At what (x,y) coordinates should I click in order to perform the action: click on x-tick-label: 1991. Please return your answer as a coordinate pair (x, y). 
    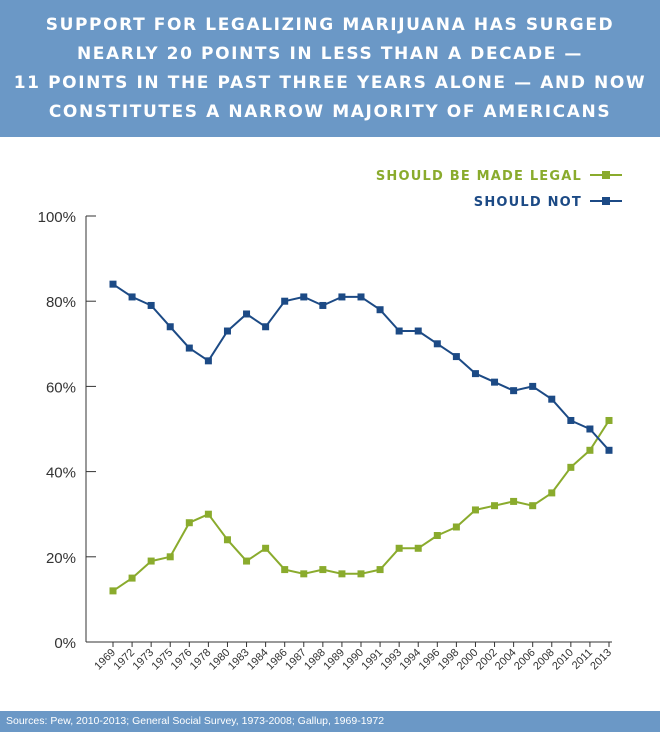
    Looking at the image, I should click on (372, 660).